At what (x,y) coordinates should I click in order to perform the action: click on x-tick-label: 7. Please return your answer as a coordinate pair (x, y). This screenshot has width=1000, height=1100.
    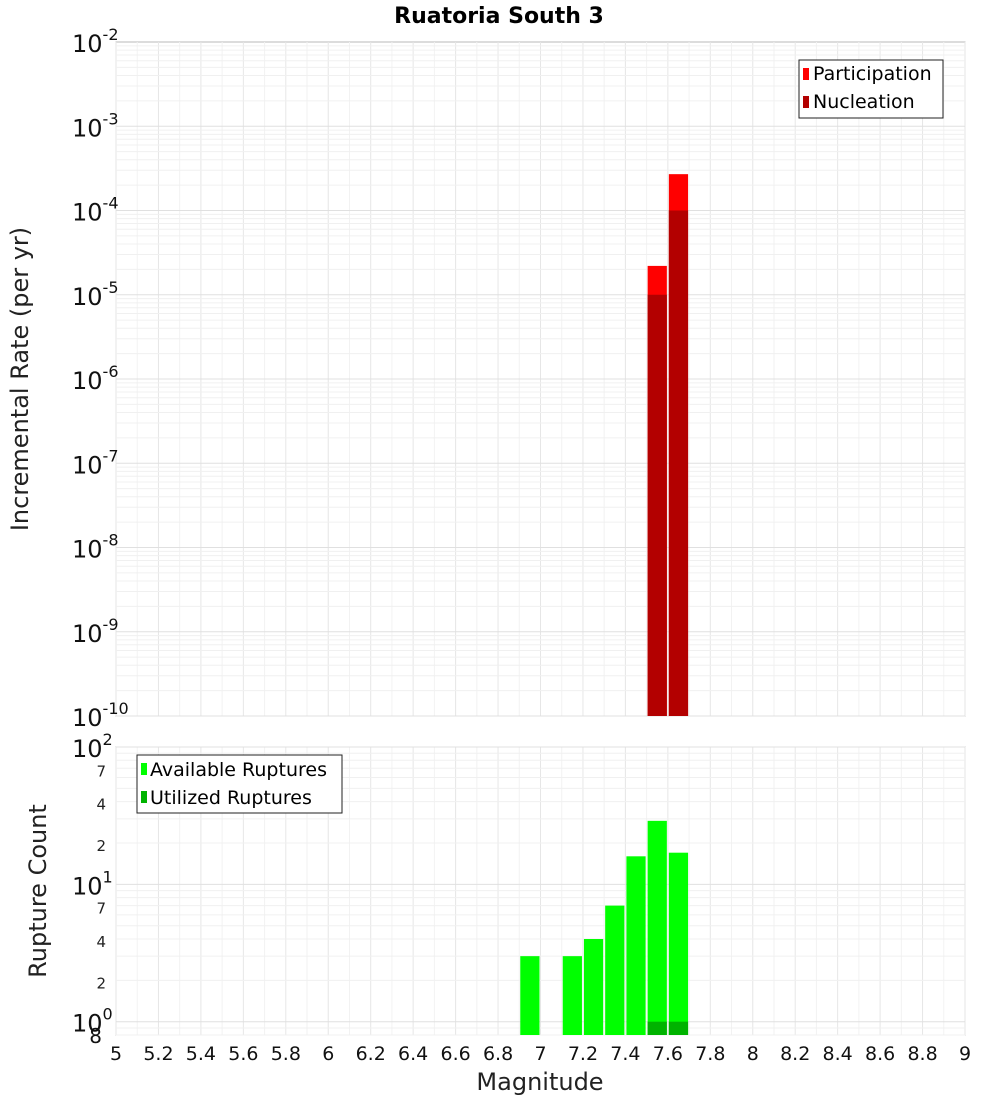
    Looking at the image, I should click on (540, 1054).